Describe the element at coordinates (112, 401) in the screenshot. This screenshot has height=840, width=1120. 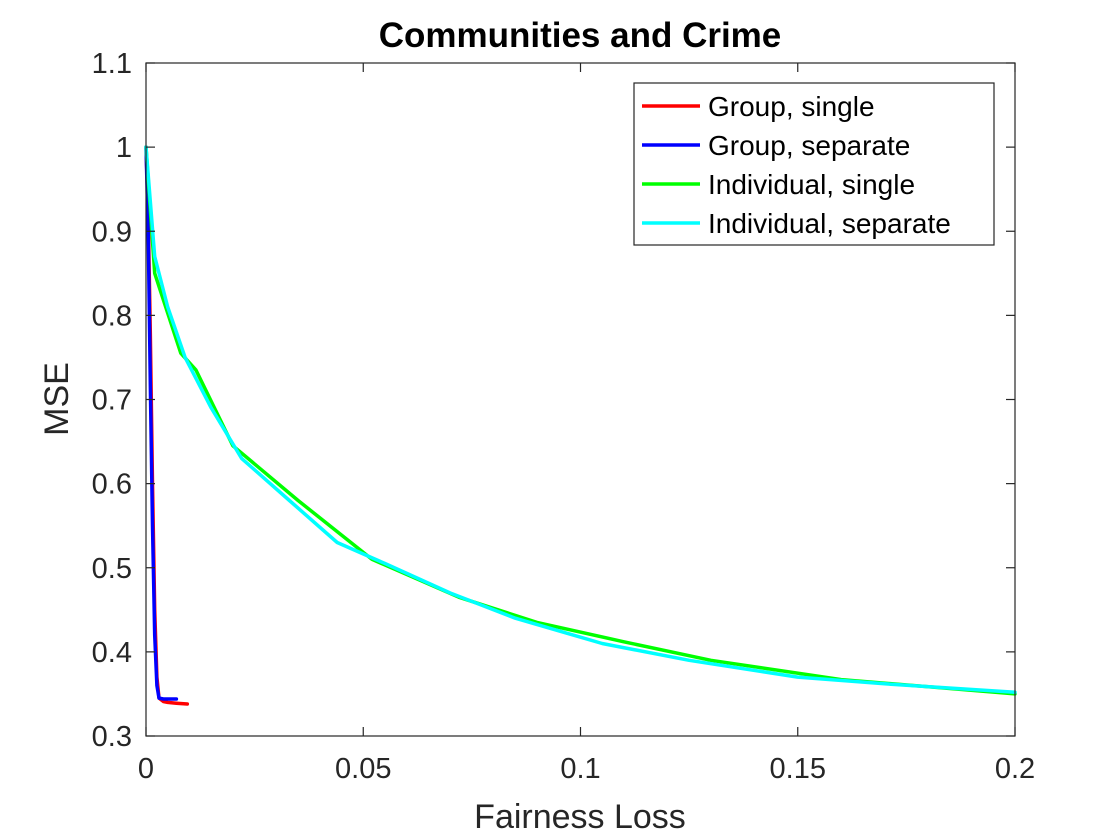
I see `y-tick-label-4: 0.7` at that location.